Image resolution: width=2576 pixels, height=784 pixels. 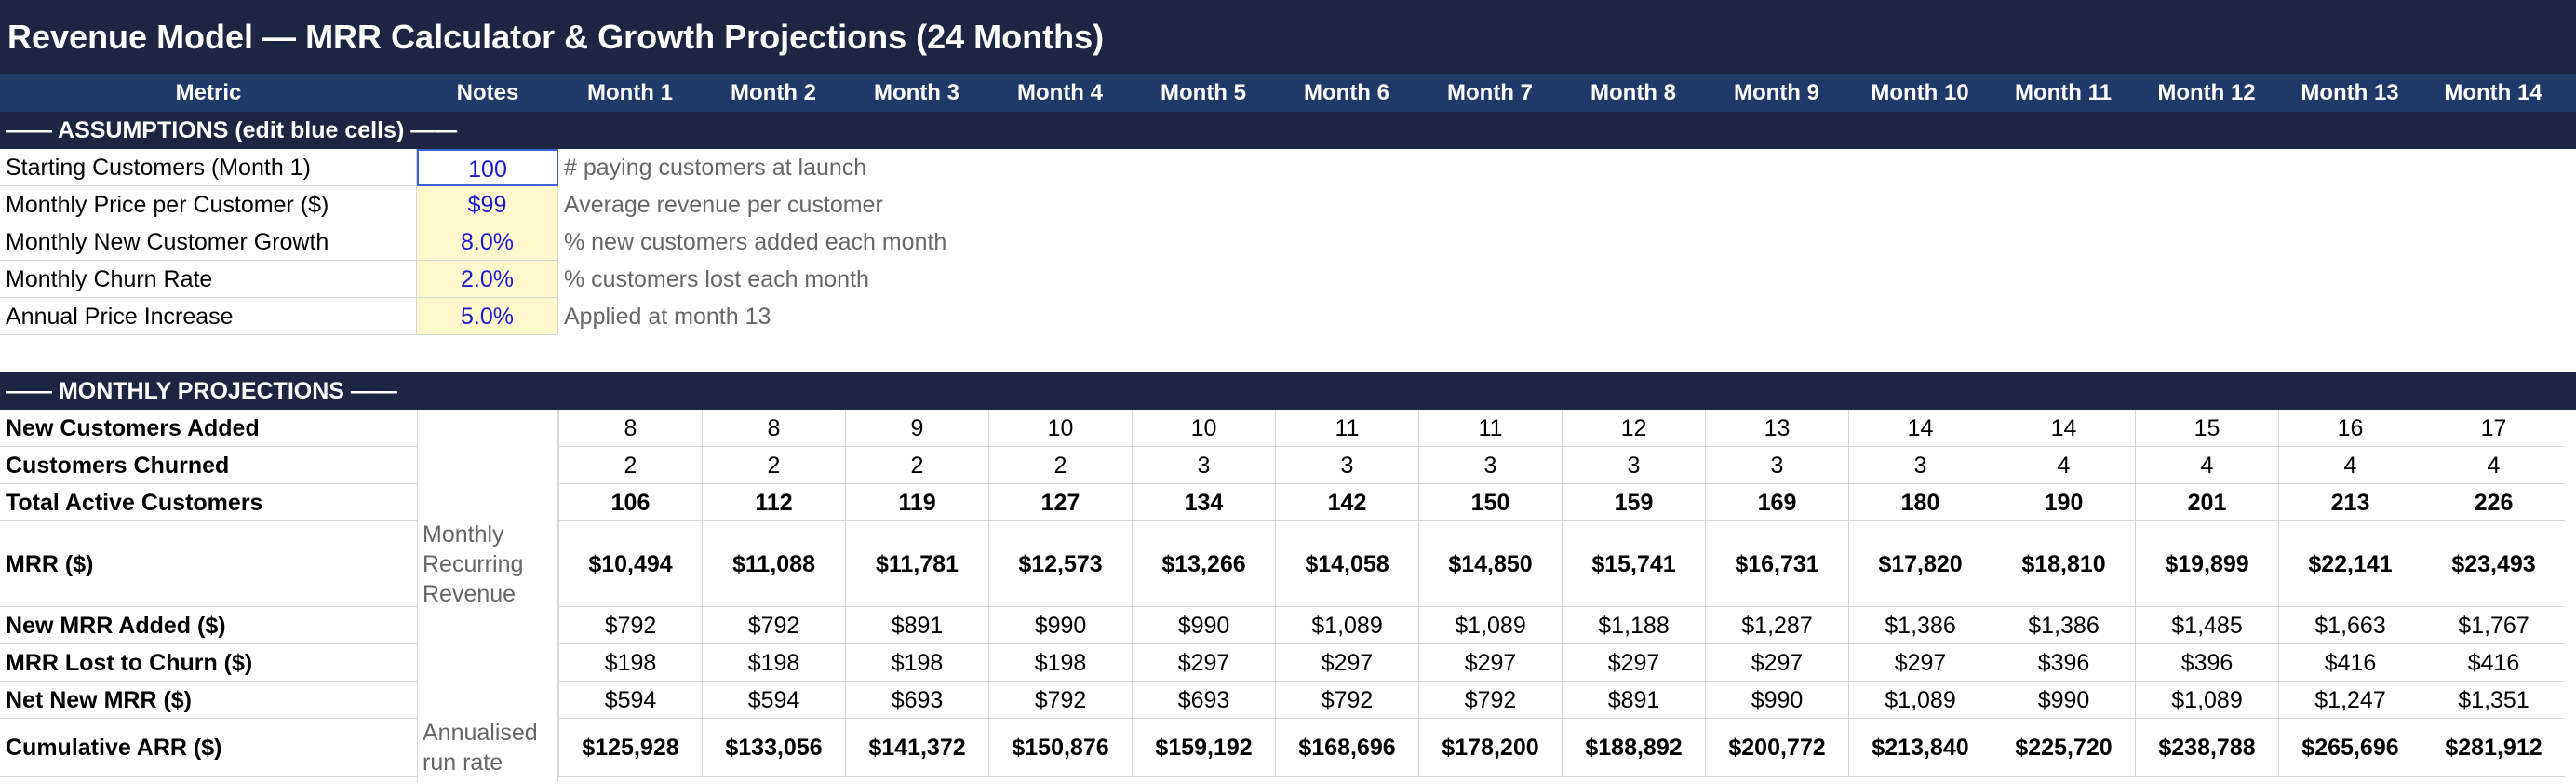 I want to click on header-month-11: Month 11, so click(x=2063, y=92).